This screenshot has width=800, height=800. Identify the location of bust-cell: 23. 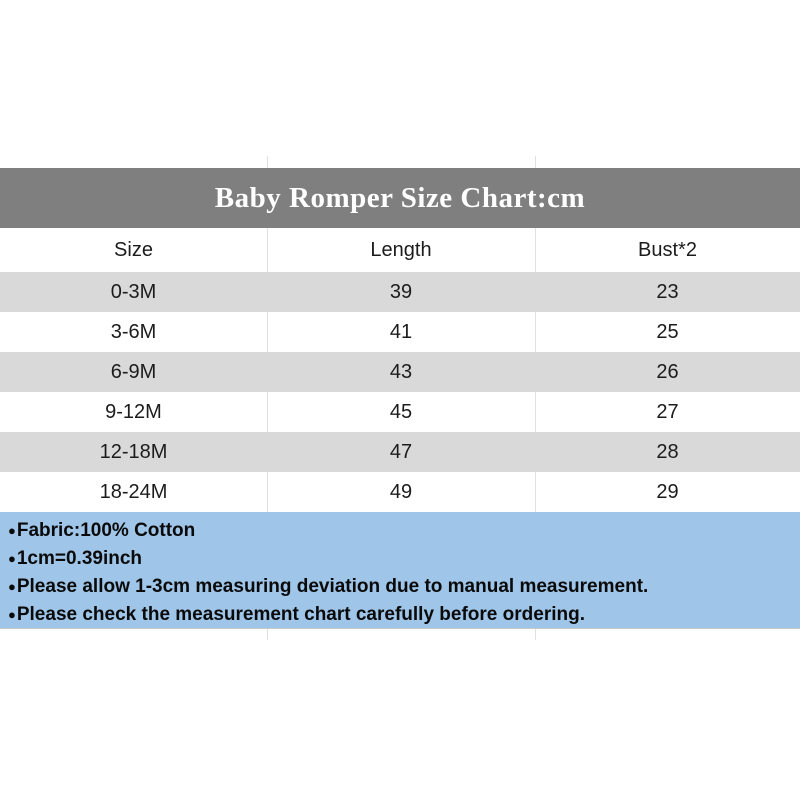
(667, 291).